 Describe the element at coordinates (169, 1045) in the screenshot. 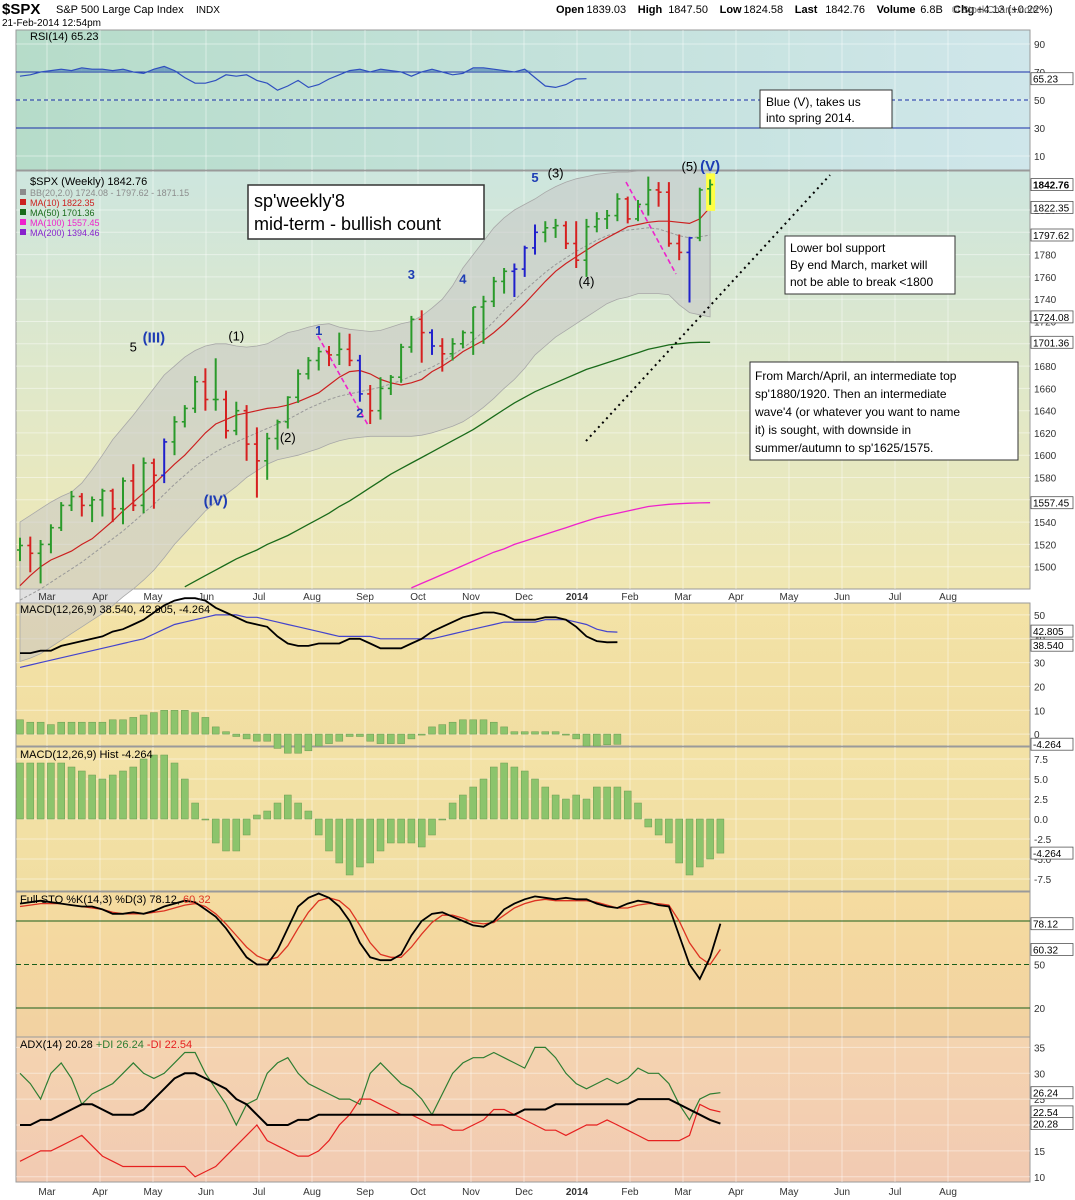

I see `minus-di-title: -DI 22.54` at that location.